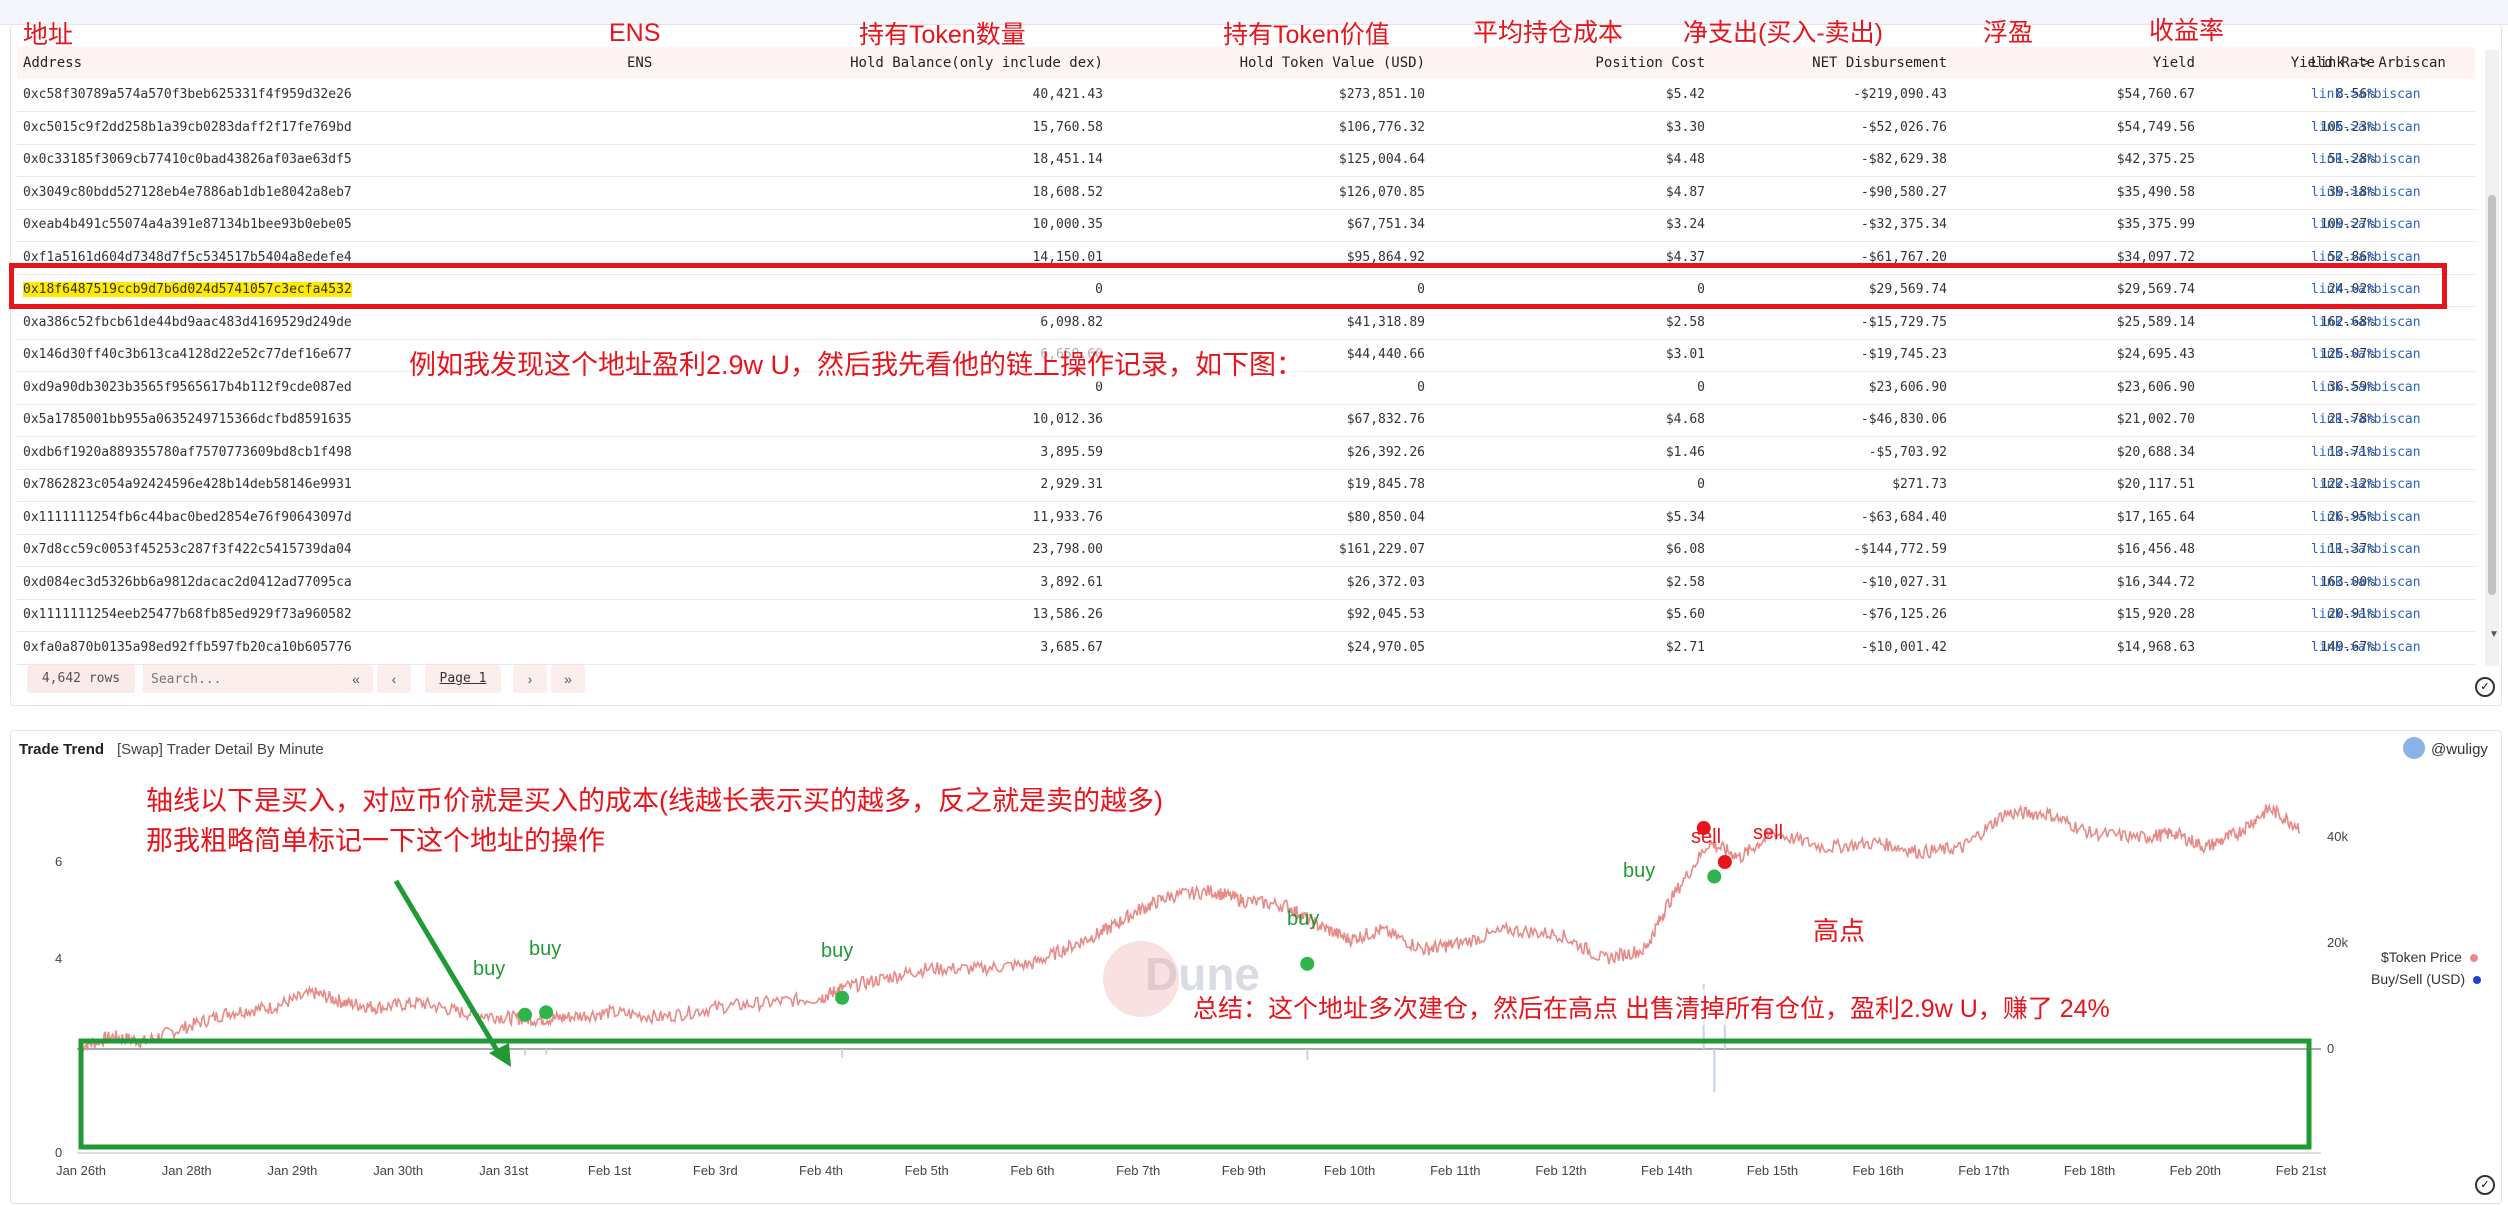 This screenshot has width=2508, height=1205. Describe the element at coordinates (1724, 862) in the screenshot. I see `trade-marker-sell` at that location.